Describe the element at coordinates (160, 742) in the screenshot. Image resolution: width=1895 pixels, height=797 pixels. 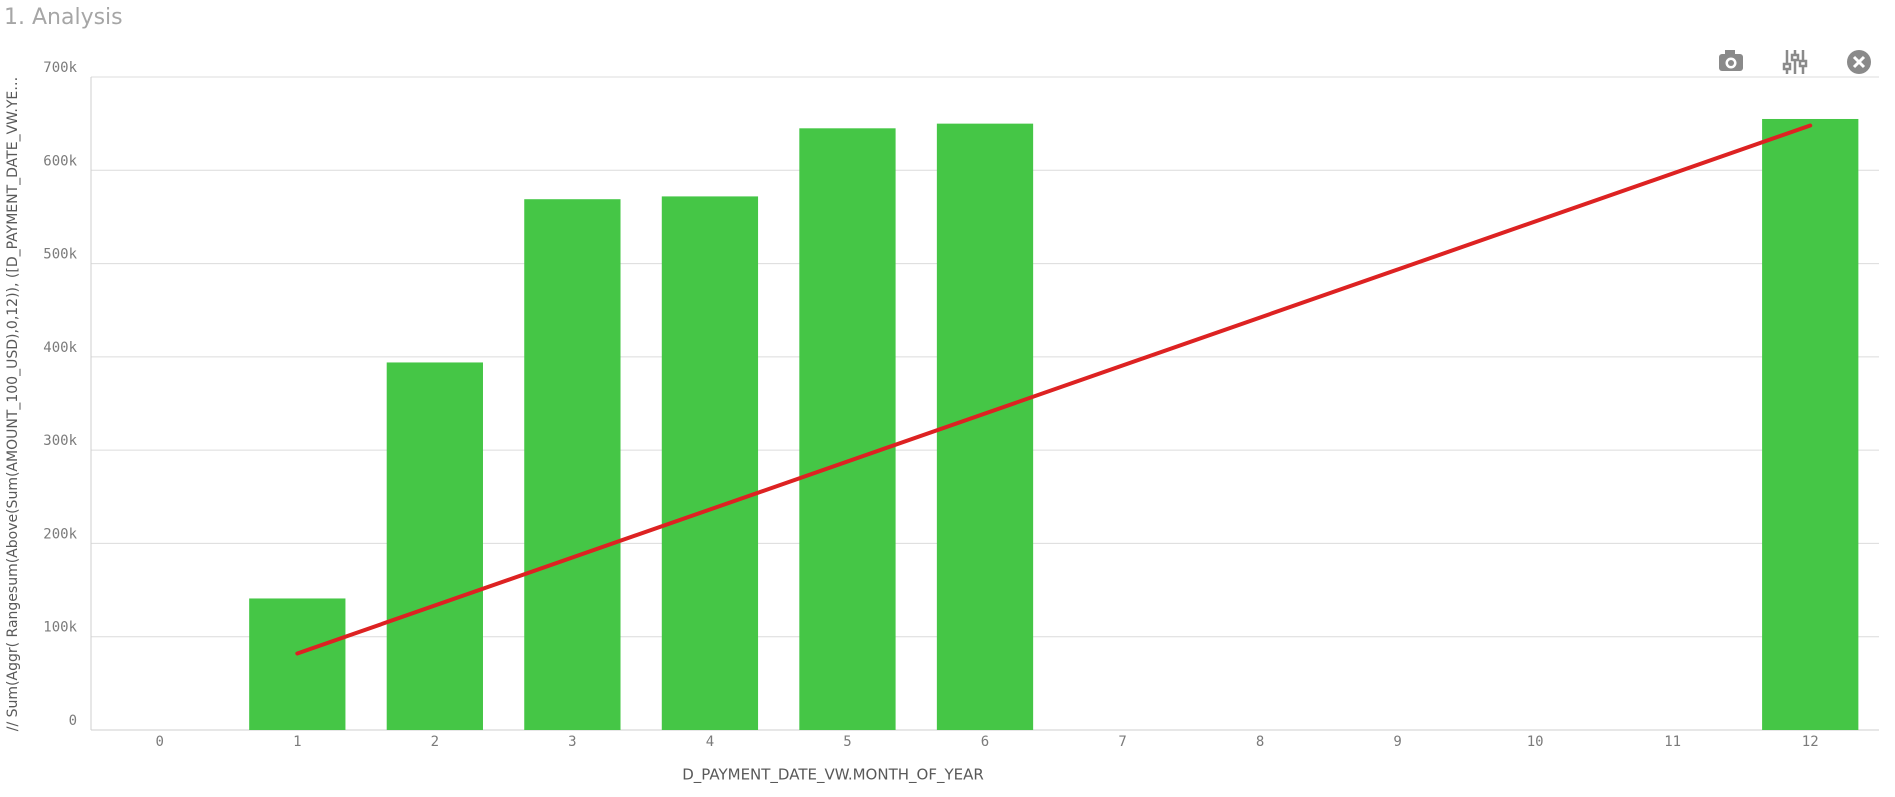
I see `x-tick-label: 0` at that location.